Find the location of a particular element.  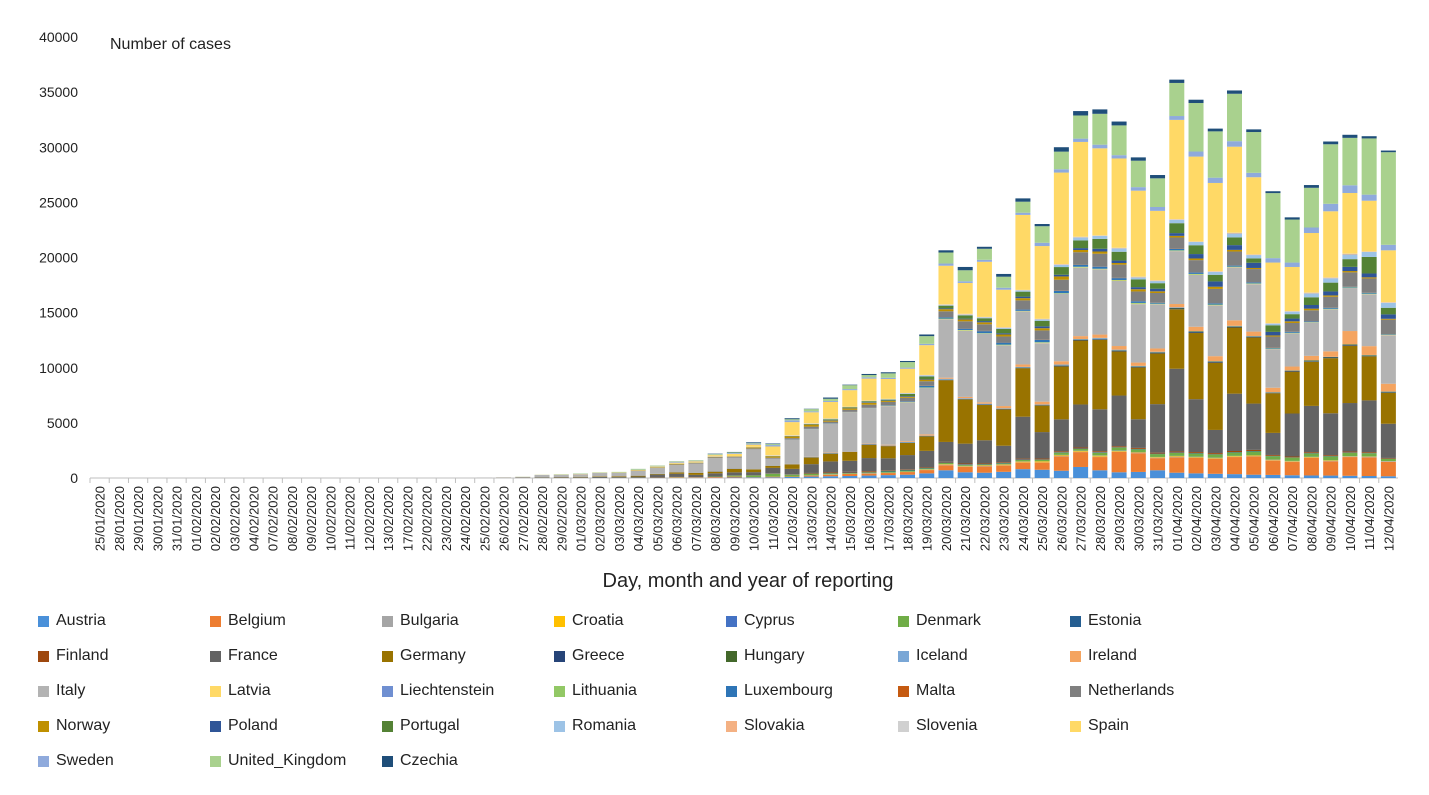

legend-label: Spain is located at coordinates (1108, 725).